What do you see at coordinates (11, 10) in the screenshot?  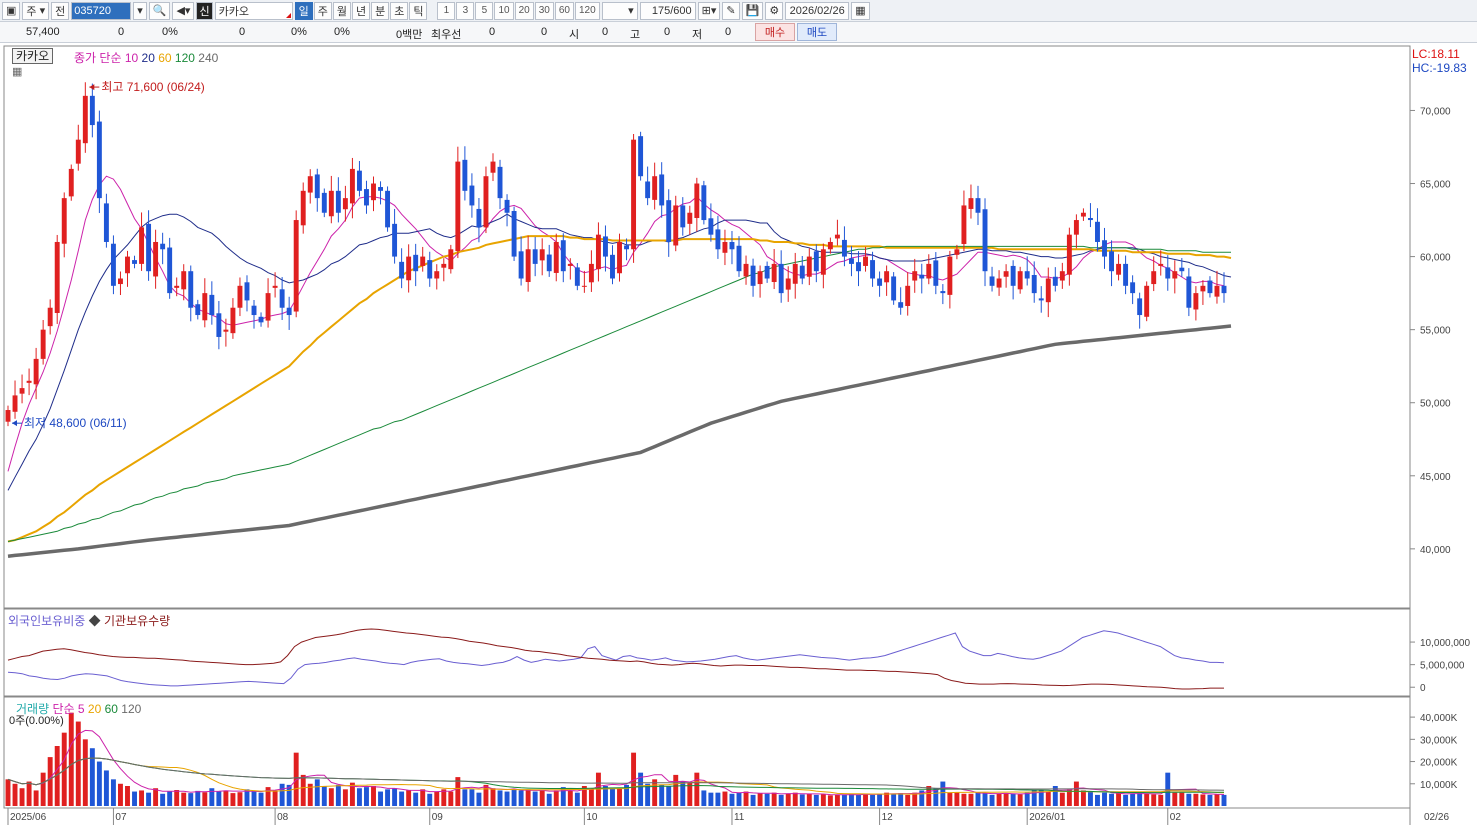 I see `chart-layout-icon: ▣` at bounding box center [11, 10].